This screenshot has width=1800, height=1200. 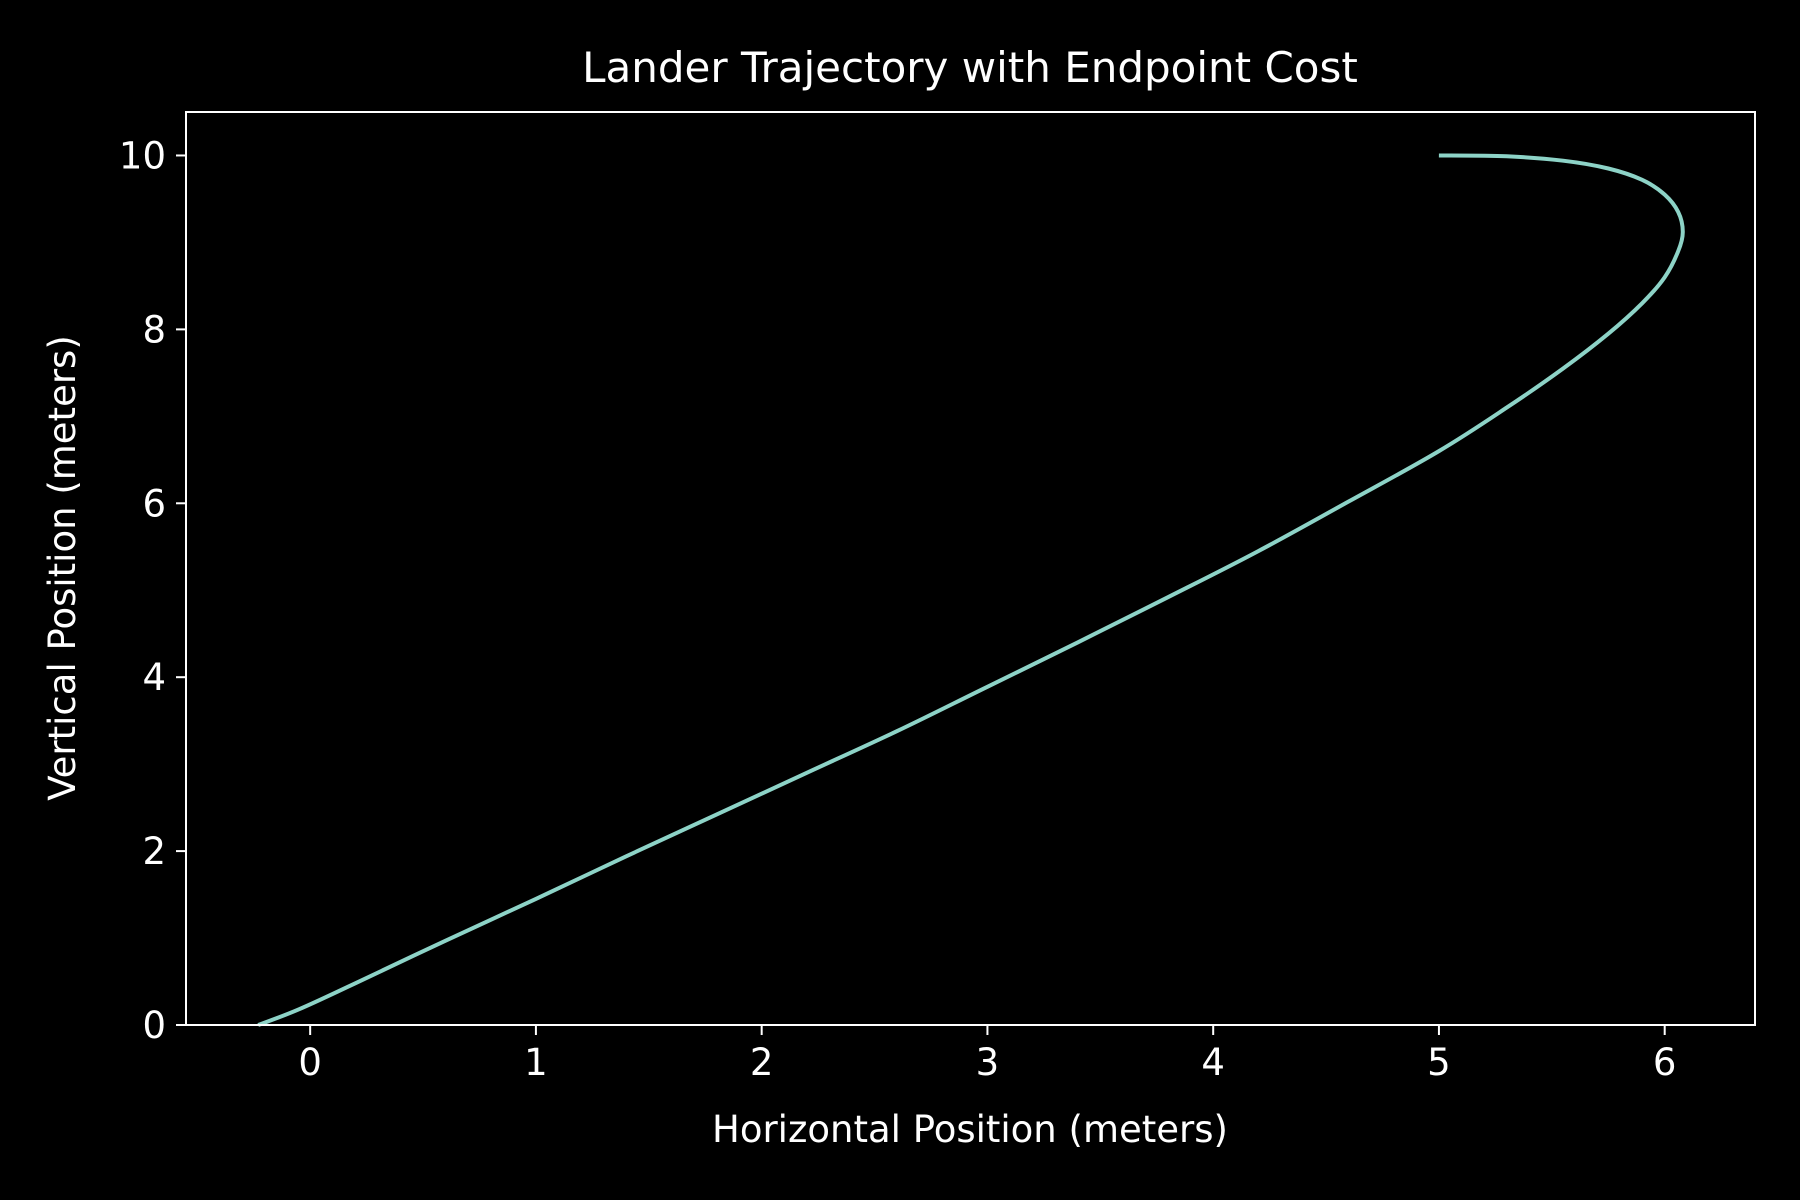 What do you see at coordinates (62, 568) in the screenshot?
I see `y-axis-label: Vertical Position (meters)` at bounding box center [62, 568].